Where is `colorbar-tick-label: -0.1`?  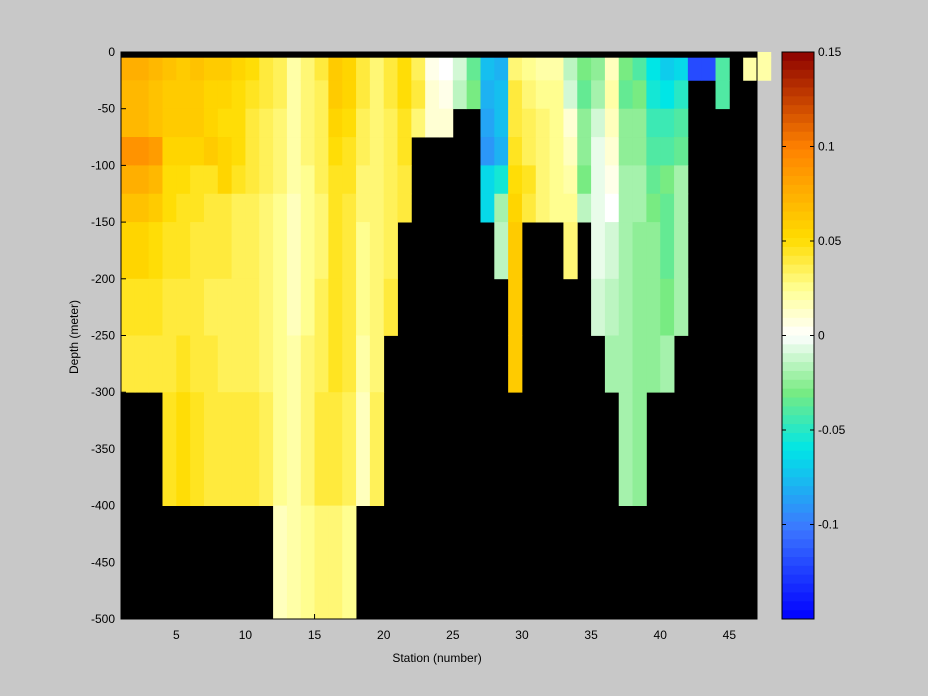 colorbar-tick-label: -0.1 is located at coordinates (828, 525).